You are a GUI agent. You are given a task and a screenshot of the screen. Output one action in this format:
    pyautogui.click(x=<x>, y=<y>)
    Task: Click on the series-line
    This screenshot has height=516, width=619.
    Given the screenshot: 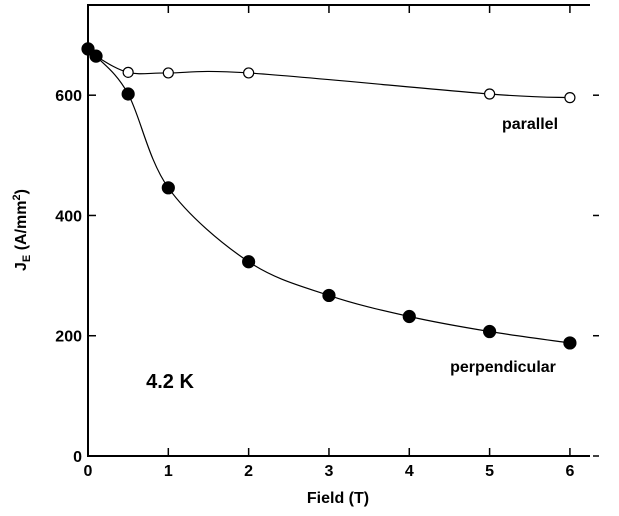 What is the action you would take?
    pyautogui.click(x=328, y=73)
    